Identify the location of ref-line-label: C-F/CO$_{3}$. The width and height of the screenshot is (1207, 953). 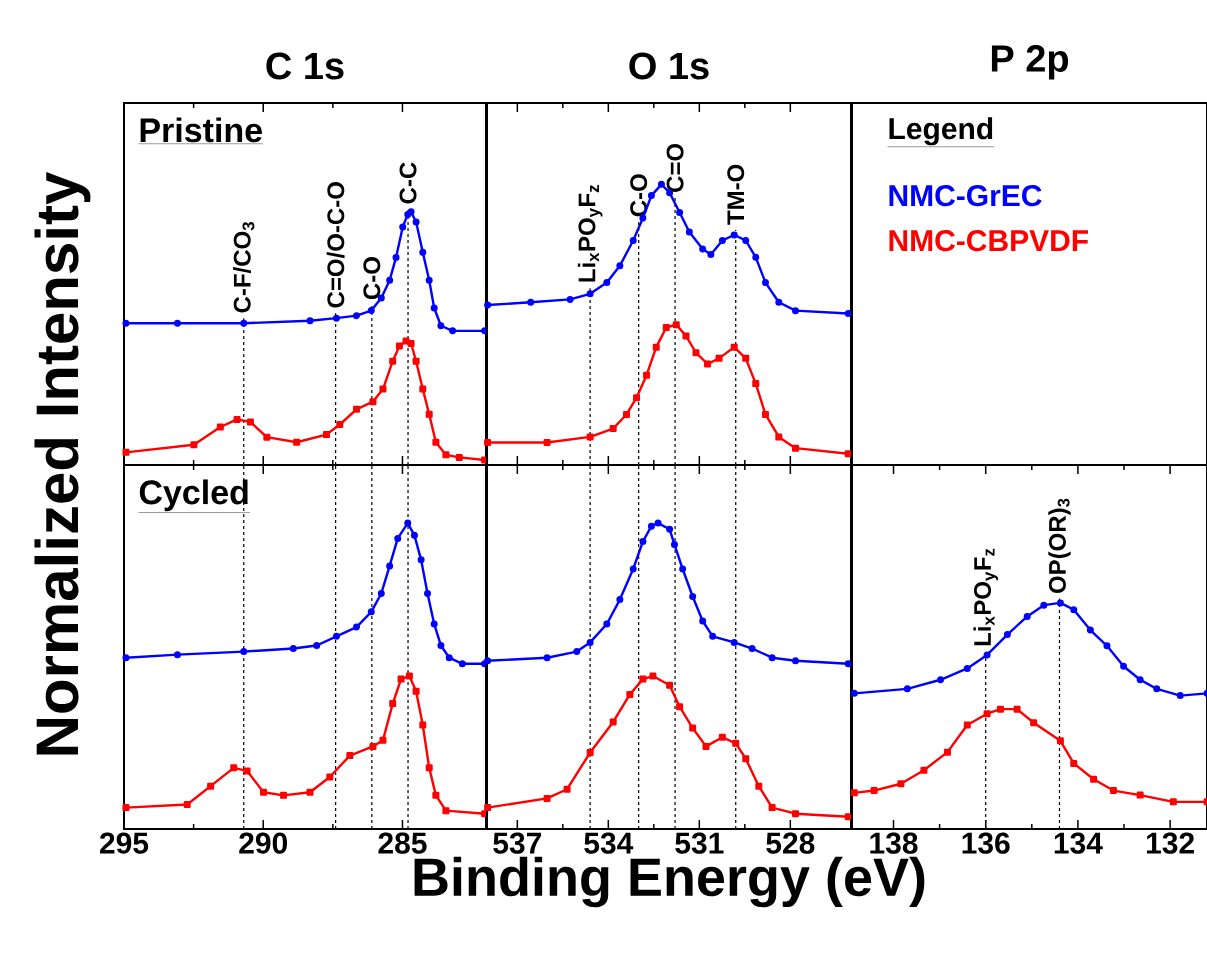
(244, 267).